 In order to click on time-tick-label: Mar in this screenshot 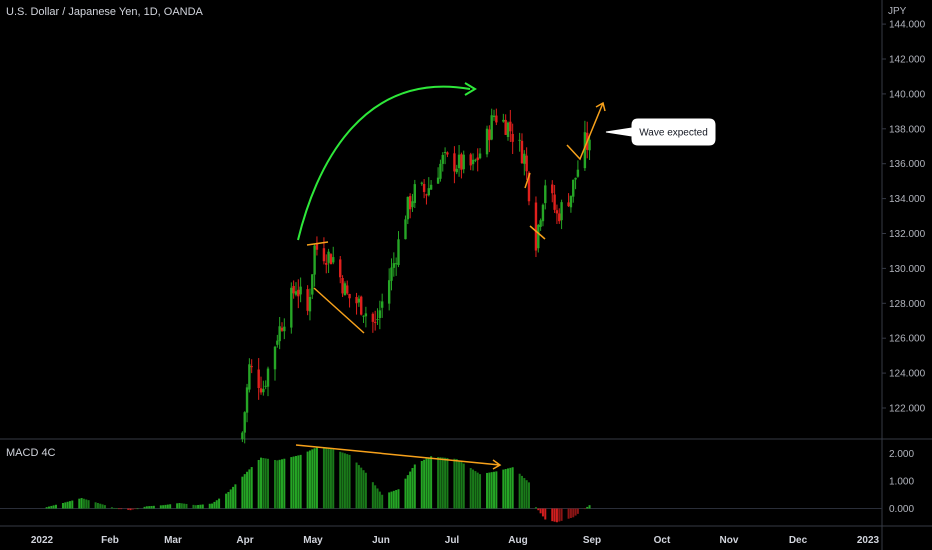, I will do `click(173, 540)`.